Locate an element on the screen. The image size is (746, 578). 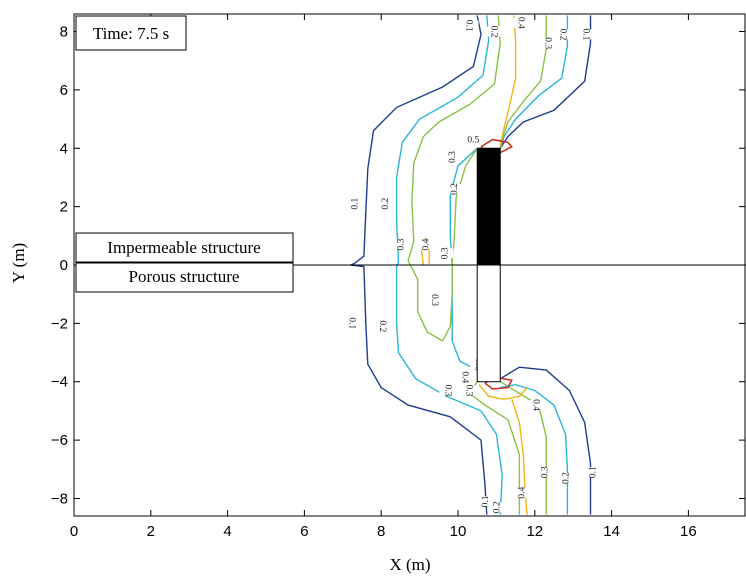
time-label: Time: 7.5 s is located at coordinates (131, 33).